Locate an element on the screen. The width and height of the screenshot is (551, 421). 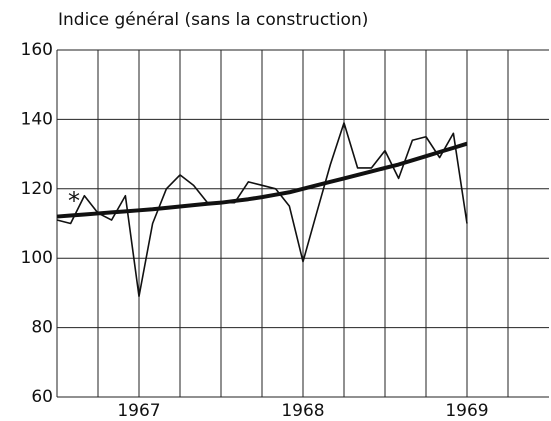
y-tick-label: 80 is located at coordinates (42, 328).